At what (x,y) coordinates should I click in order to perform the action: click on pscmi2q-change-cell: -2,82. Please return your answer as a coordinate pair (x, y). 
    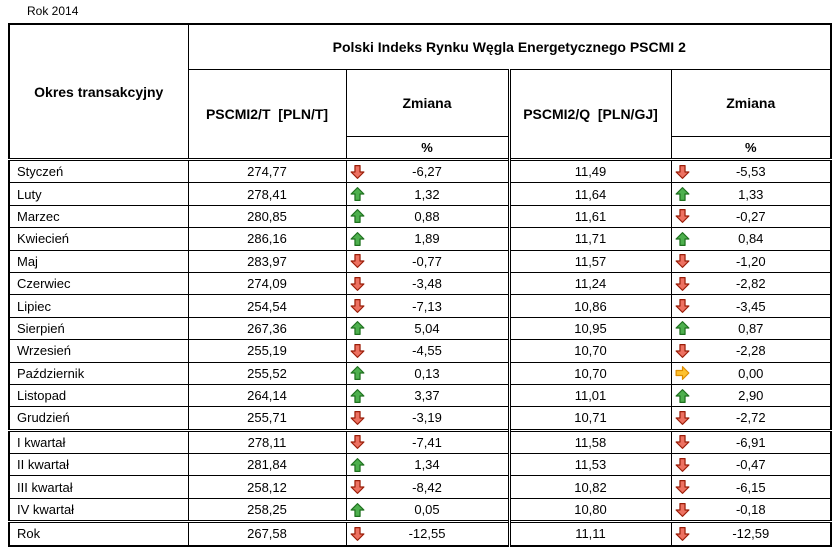
    Looking at the image, I should click on (751, 283).